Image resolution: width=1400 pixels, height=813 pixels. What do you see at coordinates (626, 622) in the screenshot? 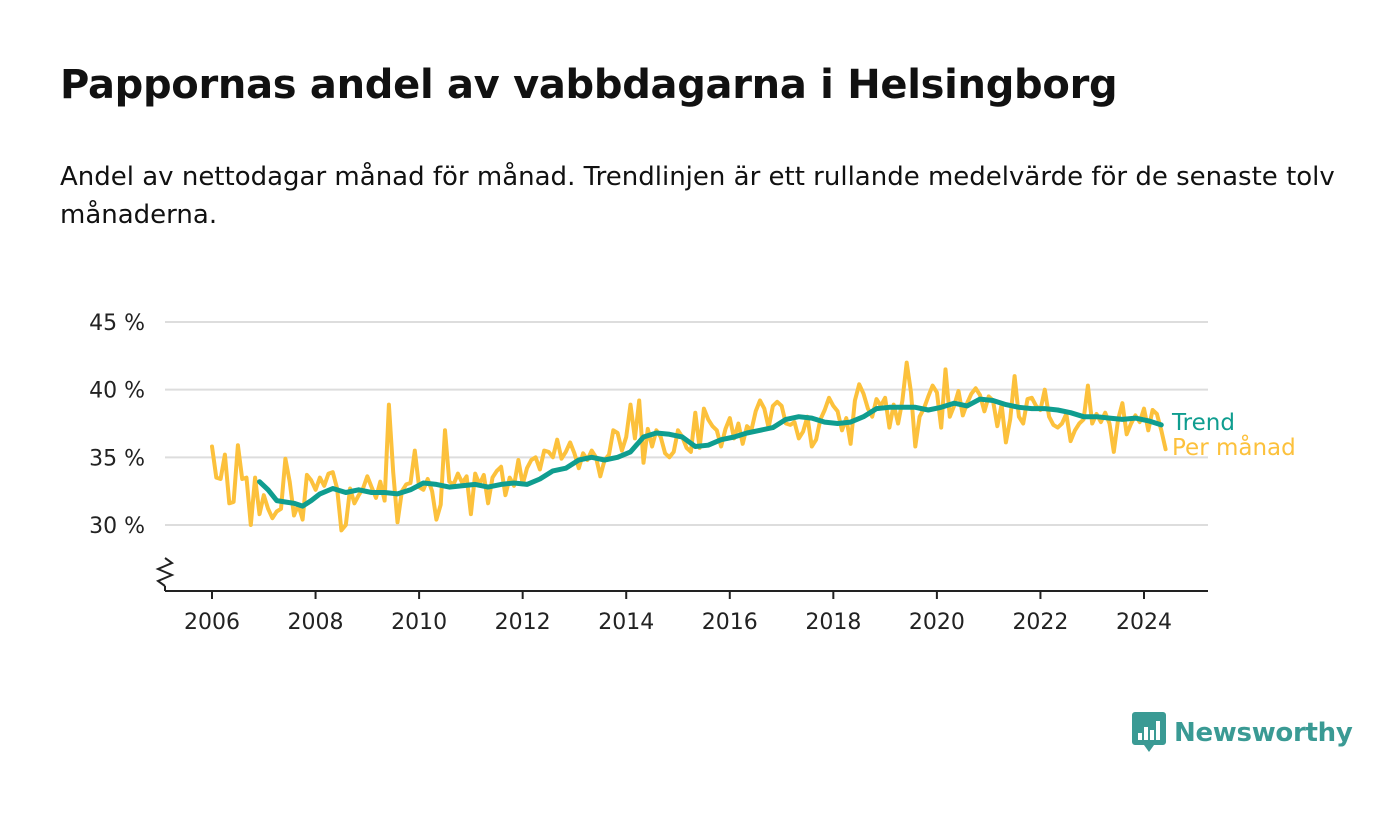
I see `x-tick-label: 2014` at bounding box center [626, 622].